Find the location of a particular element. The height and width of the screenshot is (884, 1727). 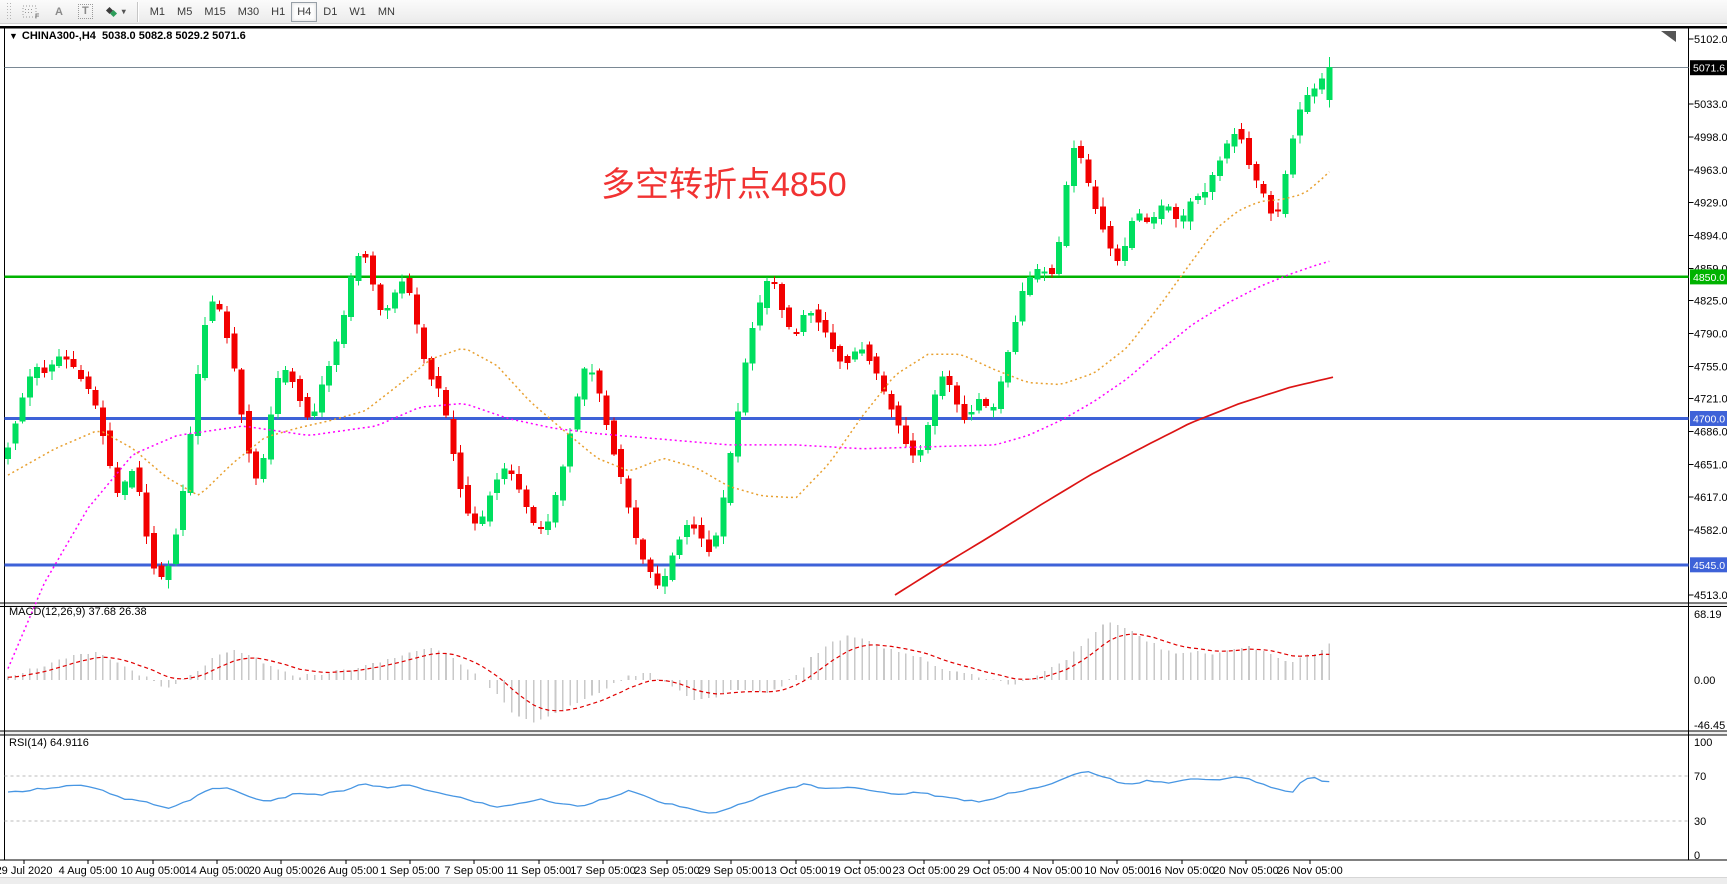

toolbar-grip is located at coordinates (9, 11).